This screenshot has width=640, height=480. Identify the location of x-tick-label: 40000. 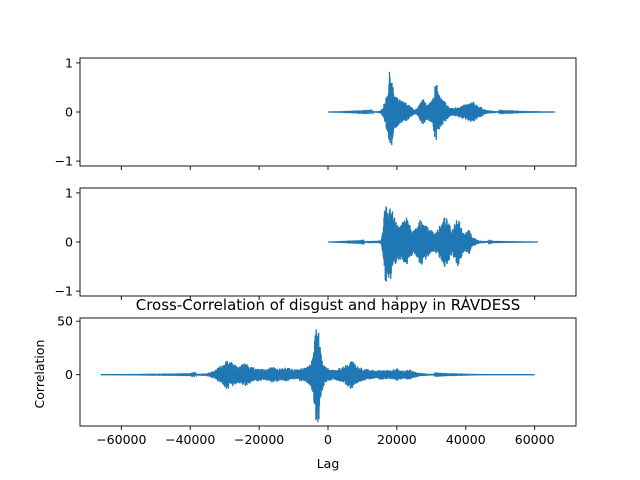
(466, 439).